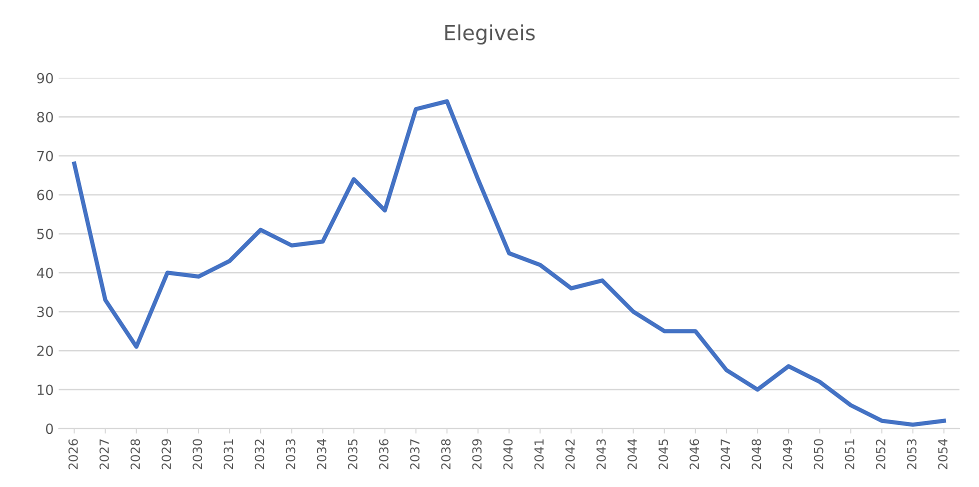 The height and width of the screenshot is (487, 979). I want to click on x-tick-label: 2030, so click(197, 454).